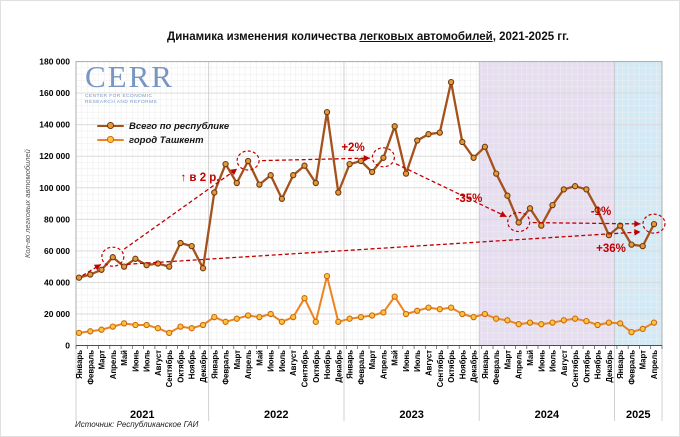 The height and width of the screenshot is (437, 680). I want to click on title-prefix: Динамика изменения количества, so click(263, 37).